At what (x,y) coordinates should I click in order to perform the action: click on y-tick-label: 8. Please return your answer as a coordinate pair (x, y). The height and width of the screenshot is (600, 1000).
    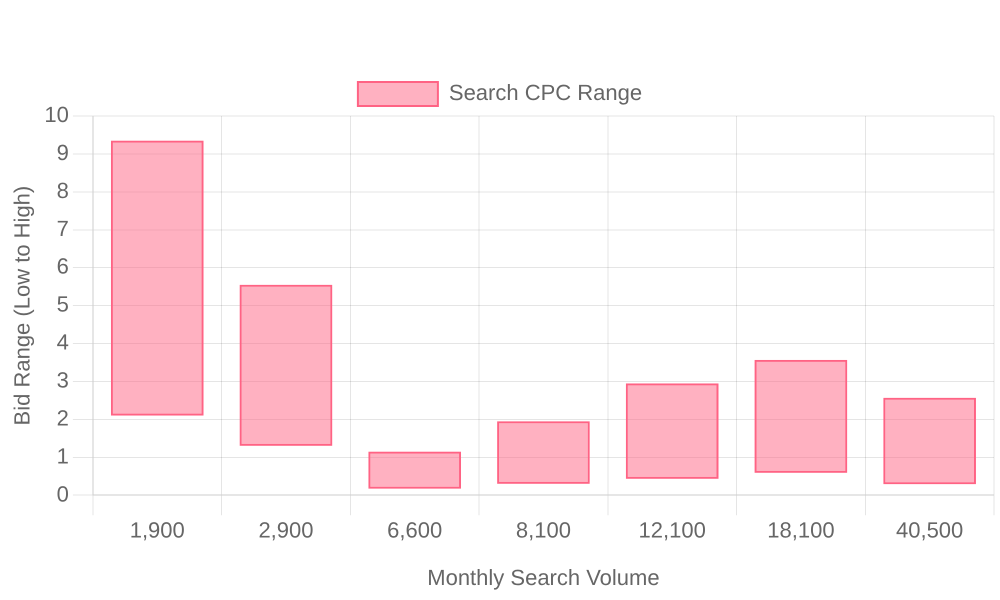
    Looking at the image, I should click on (62, 190).